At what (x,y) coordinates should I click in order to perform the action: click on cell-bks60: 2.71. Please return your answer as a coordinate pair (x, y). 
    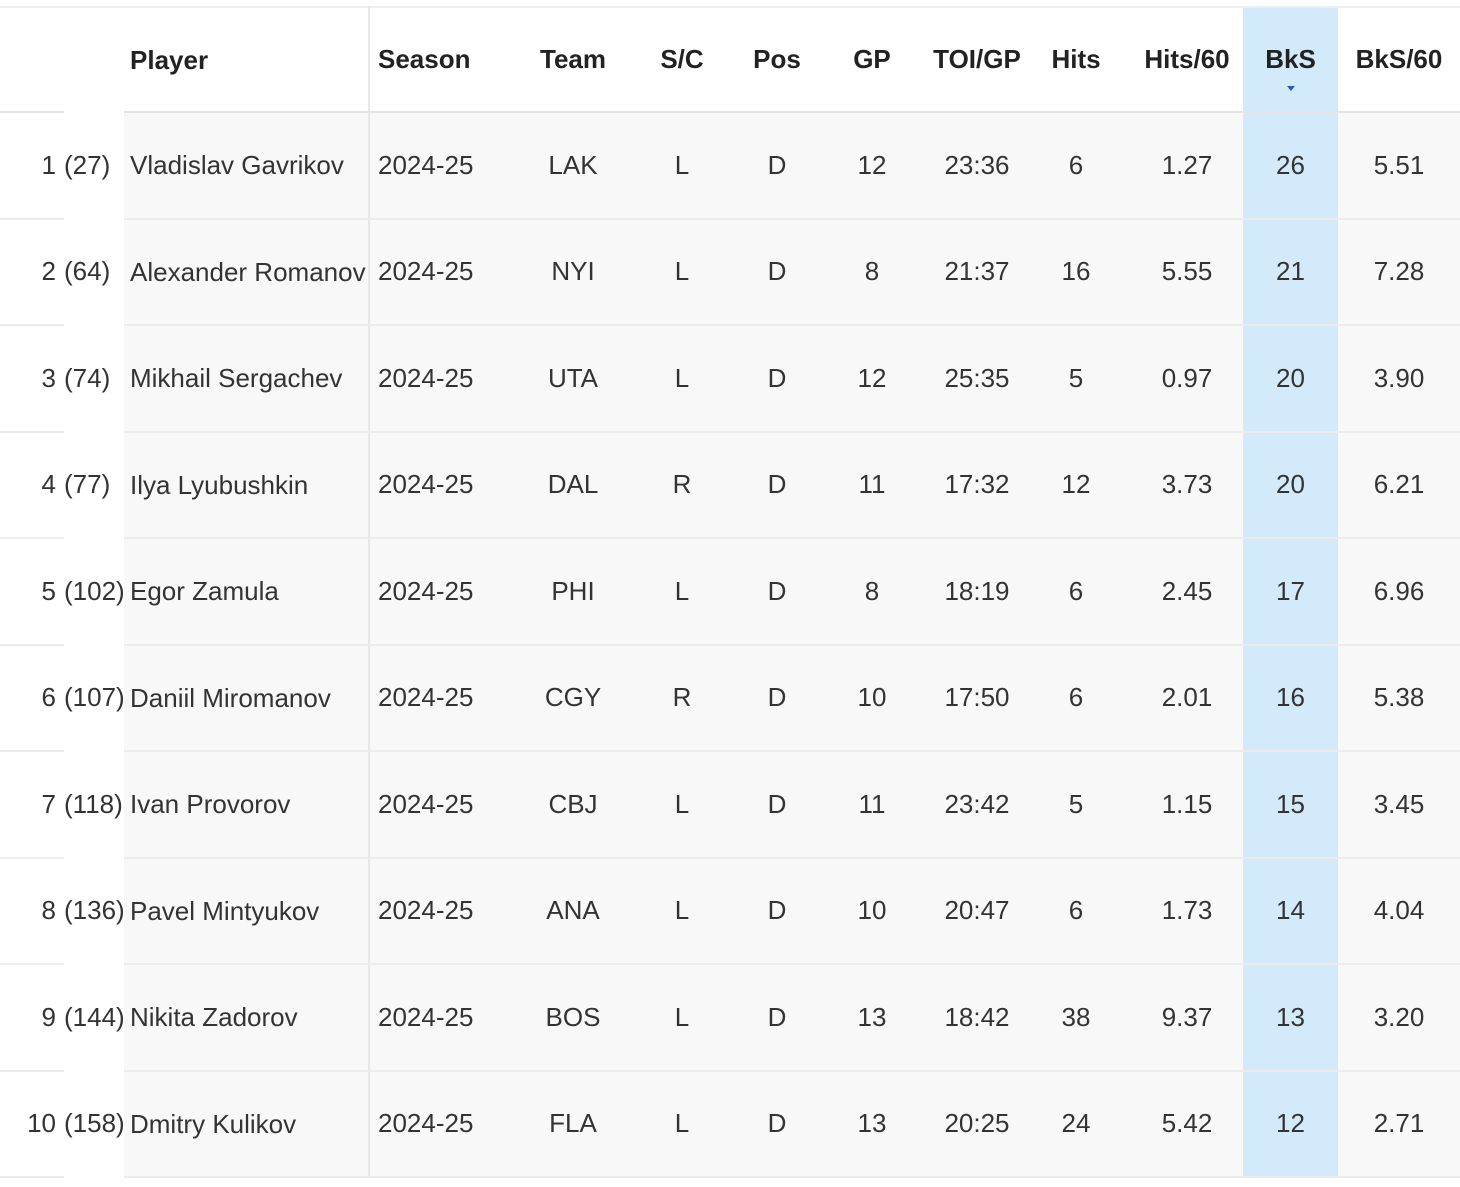
    Looking at the image, I should click on (1399, 1124).